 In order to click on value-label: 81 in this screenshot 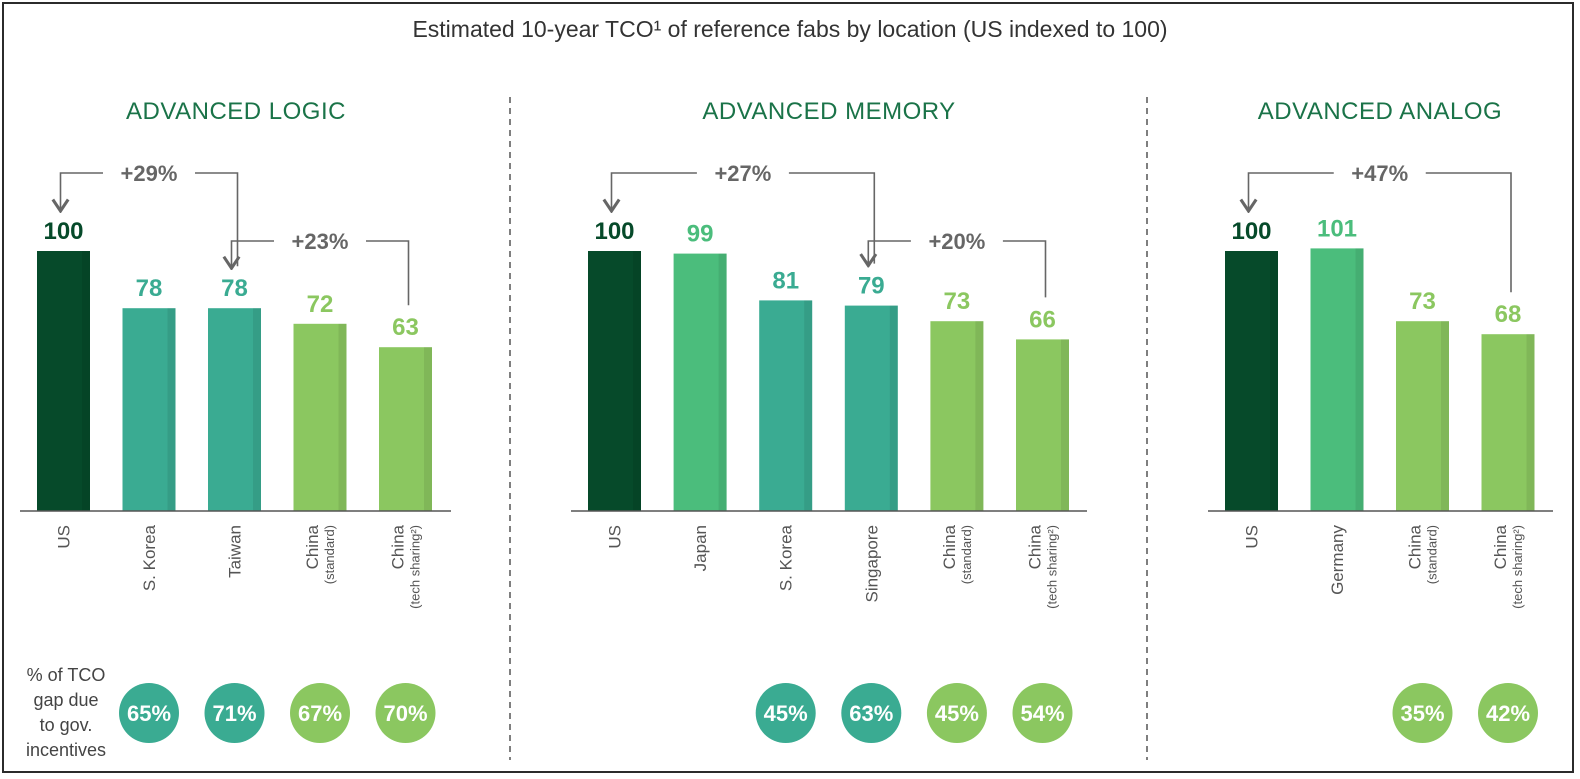, I will do `click(785, 280)`.